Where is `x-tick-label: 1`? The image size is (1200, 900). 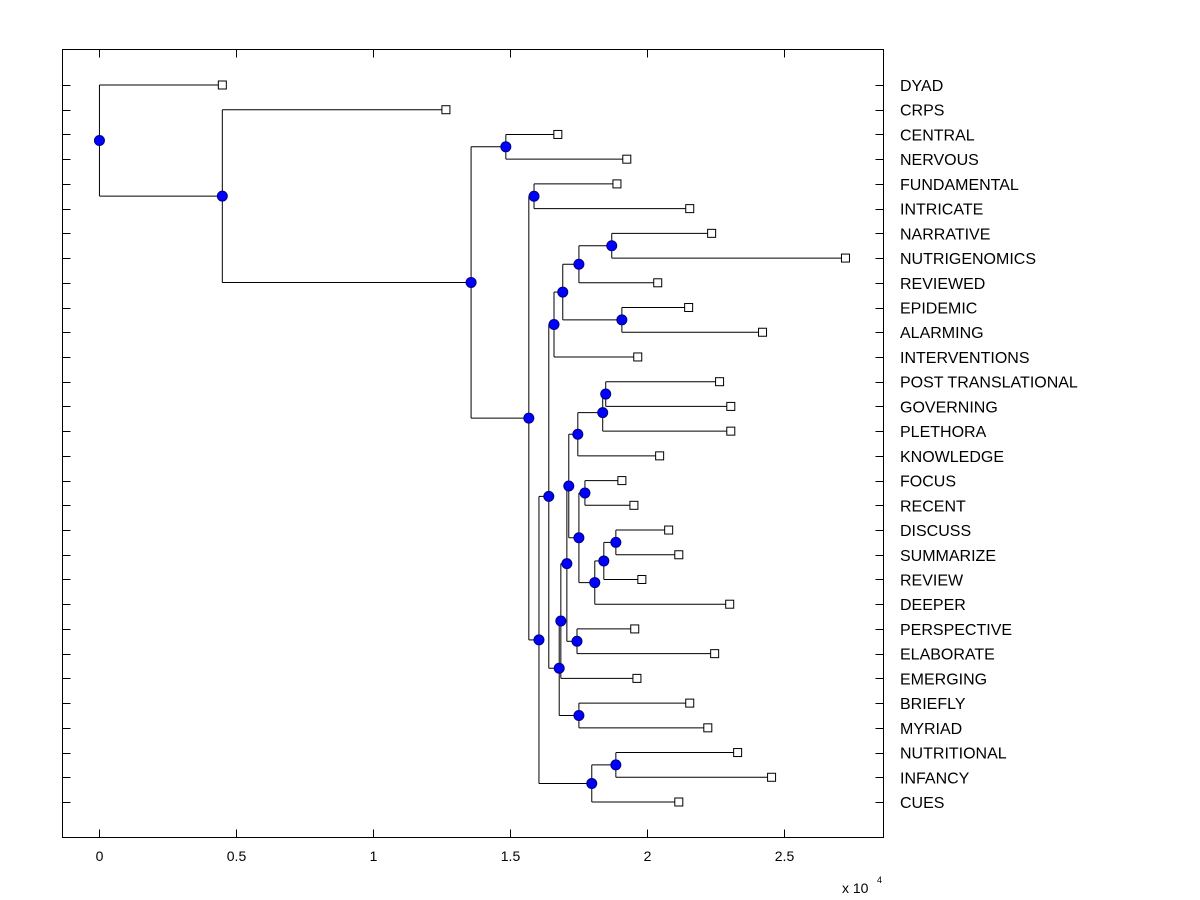 x-tick-label: 1 is located at coordinates (374, 856).